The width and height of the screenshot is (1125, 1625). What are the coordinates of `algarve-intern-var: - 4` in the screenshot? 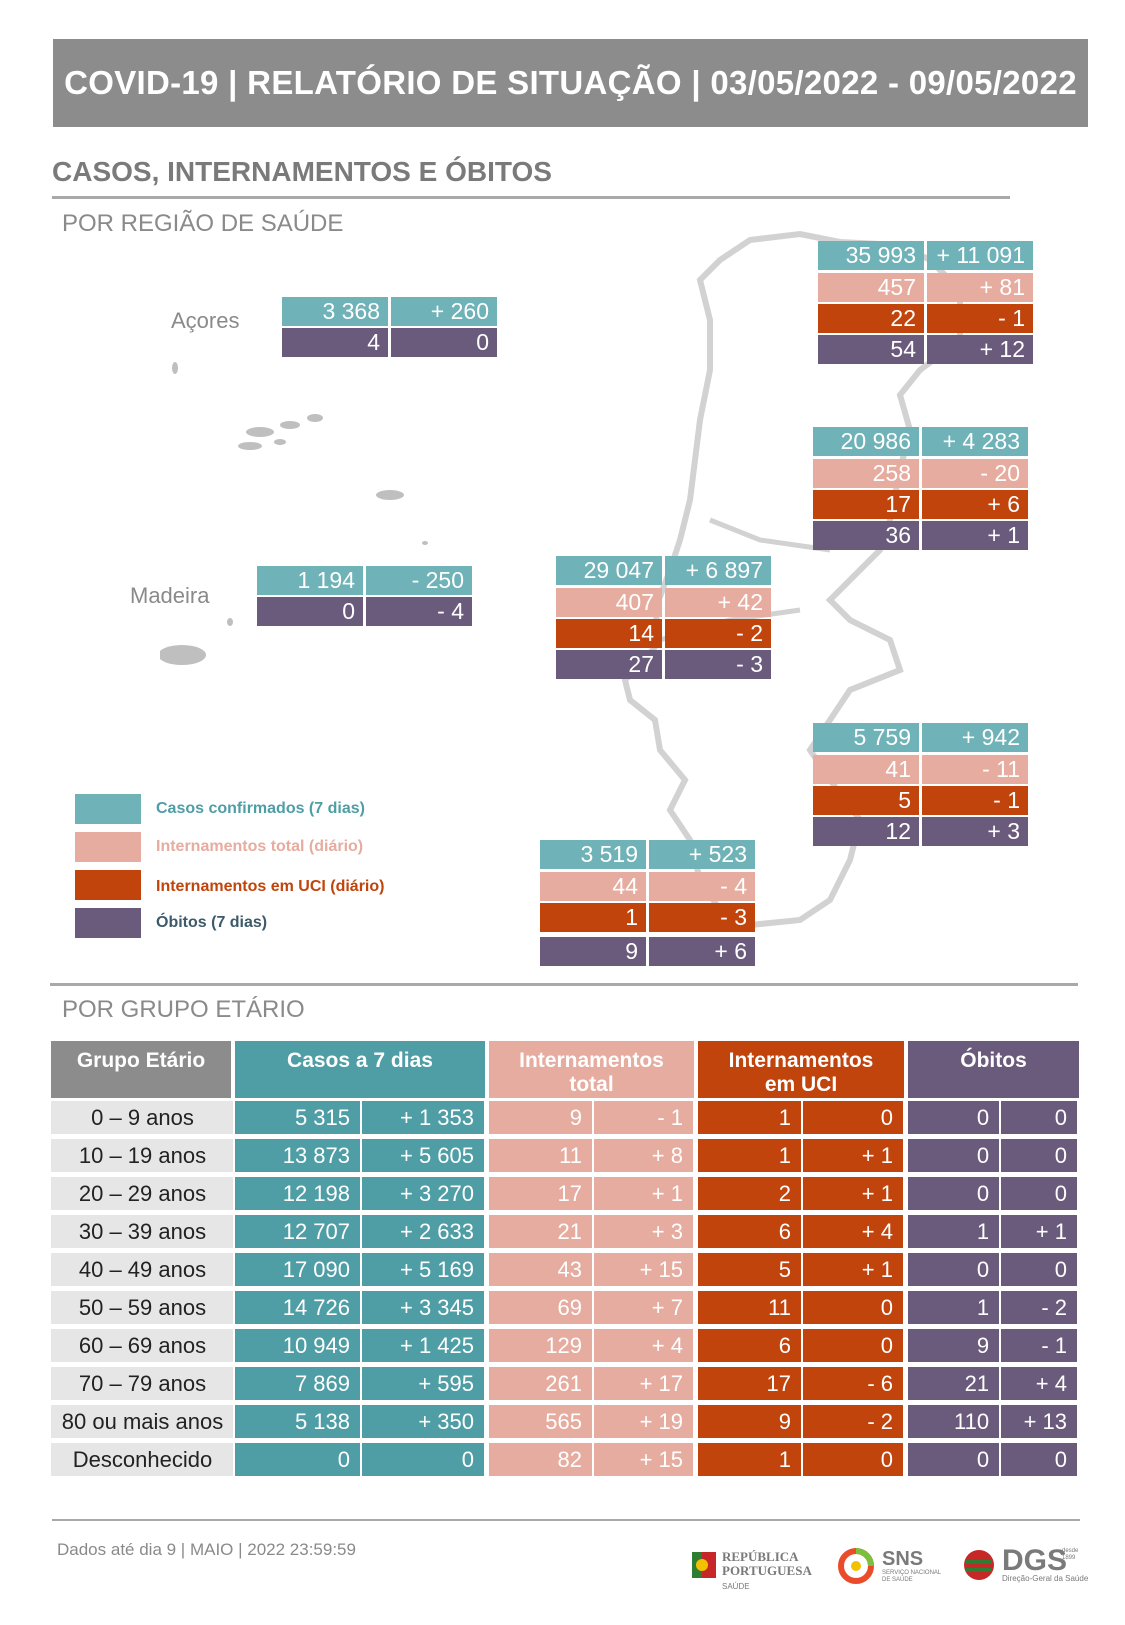 It's located at (702, 886).